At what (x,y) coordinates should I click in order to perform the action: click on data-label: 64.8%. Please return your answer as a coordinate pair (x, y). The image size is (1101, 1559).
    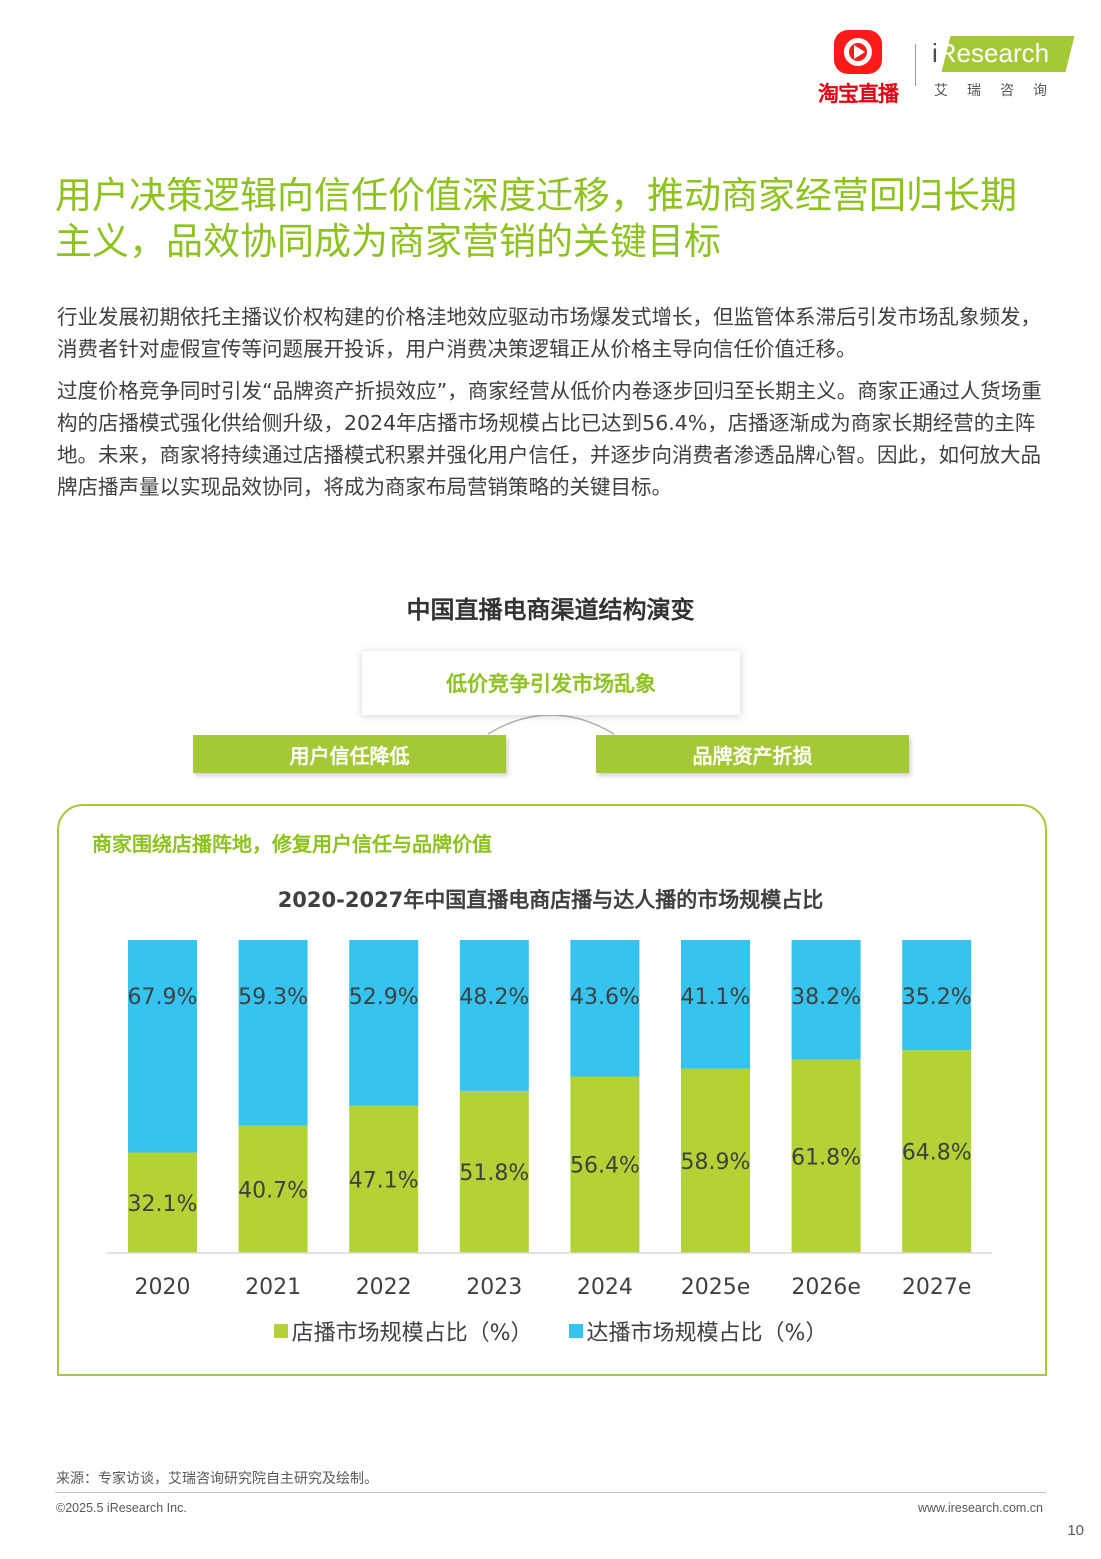
    Looking at the image, I should click on (937, 1153).